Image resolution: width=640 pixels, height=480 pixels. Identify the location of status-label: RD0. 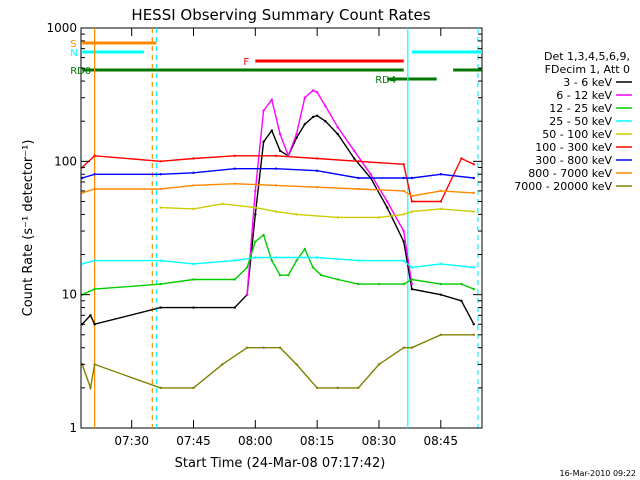
(80, 71).